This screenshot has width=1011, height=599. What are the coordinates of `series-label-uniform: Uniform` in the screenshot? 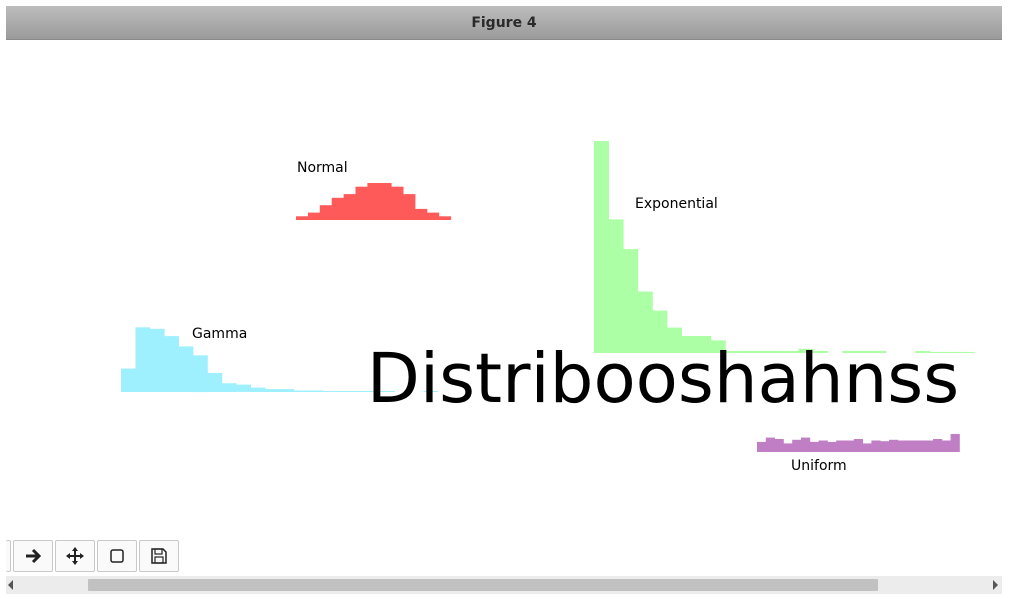 It's located at (819, 466).